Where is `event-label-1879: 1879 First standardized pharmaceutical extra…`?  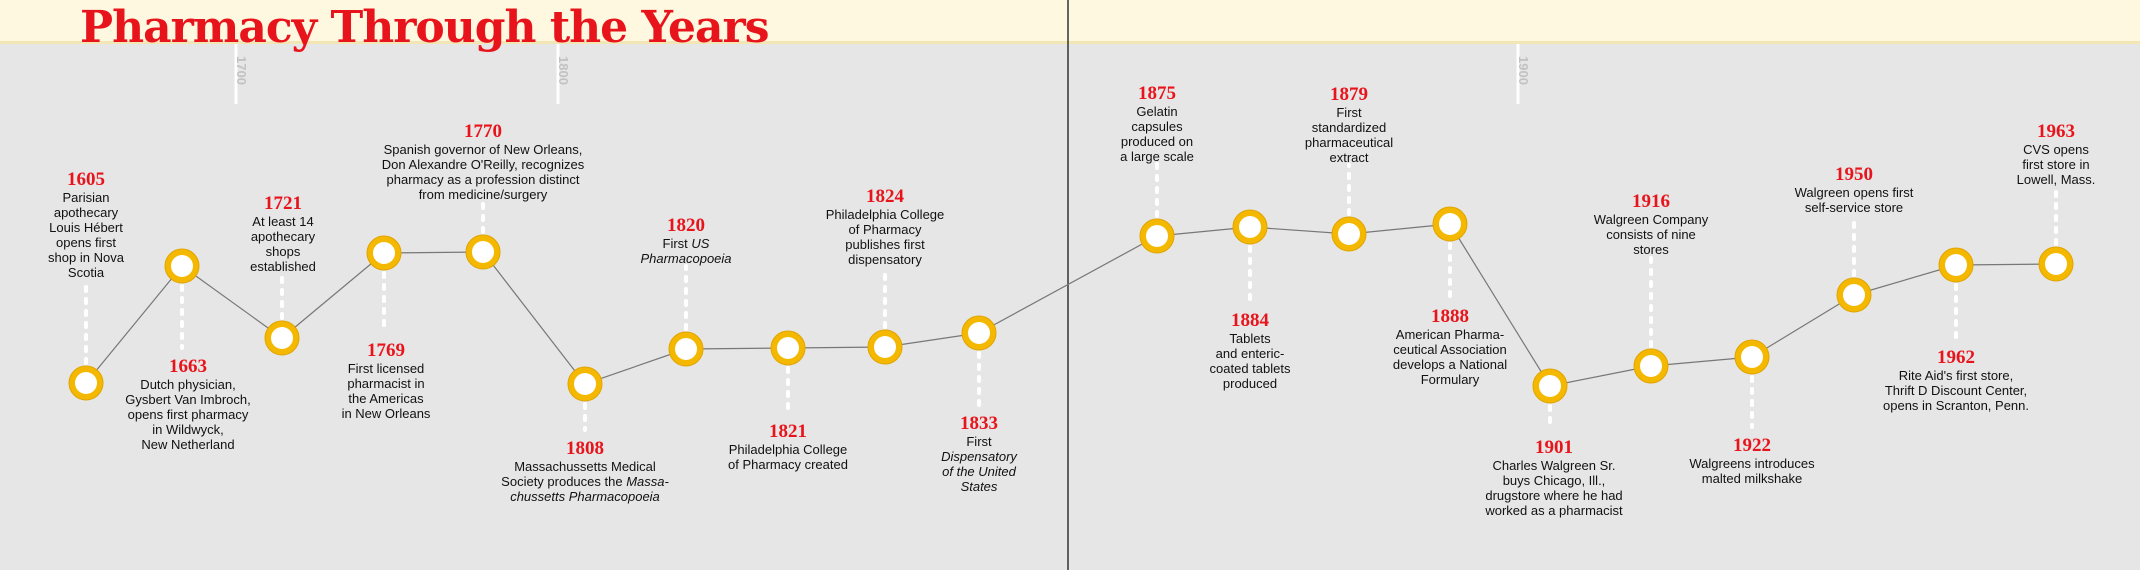 event-label-1879: 1879 First standardized pharmaceutical extra… is located at coordinates (1349, 124).